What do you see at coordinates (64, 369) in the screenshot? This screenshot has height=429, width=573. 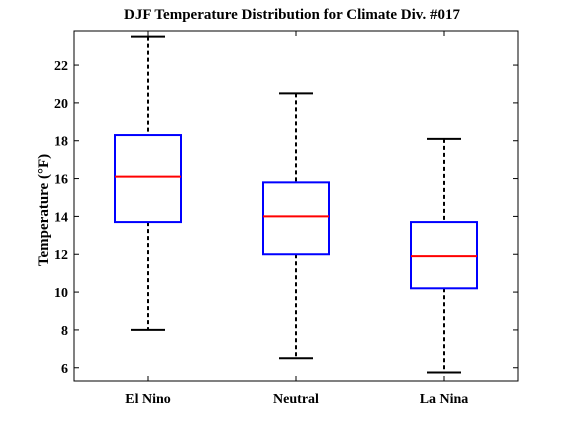 I see `y-tick-label: 6` at bounding box center [64, 369].